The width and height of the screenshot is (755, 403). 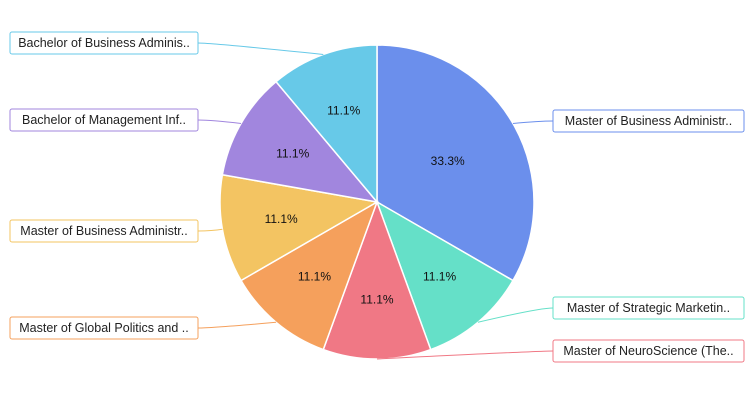 I want to click on callout-label: Master of Global Politics and .., so click(x=104, y=328).